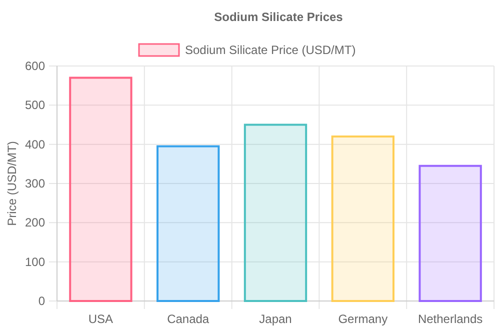 The image size is (495, 330). What do you see at coordinates (275, 319) in the screenshot?
I see `x-tick-label: Japan` at bounding box center [275, 319].